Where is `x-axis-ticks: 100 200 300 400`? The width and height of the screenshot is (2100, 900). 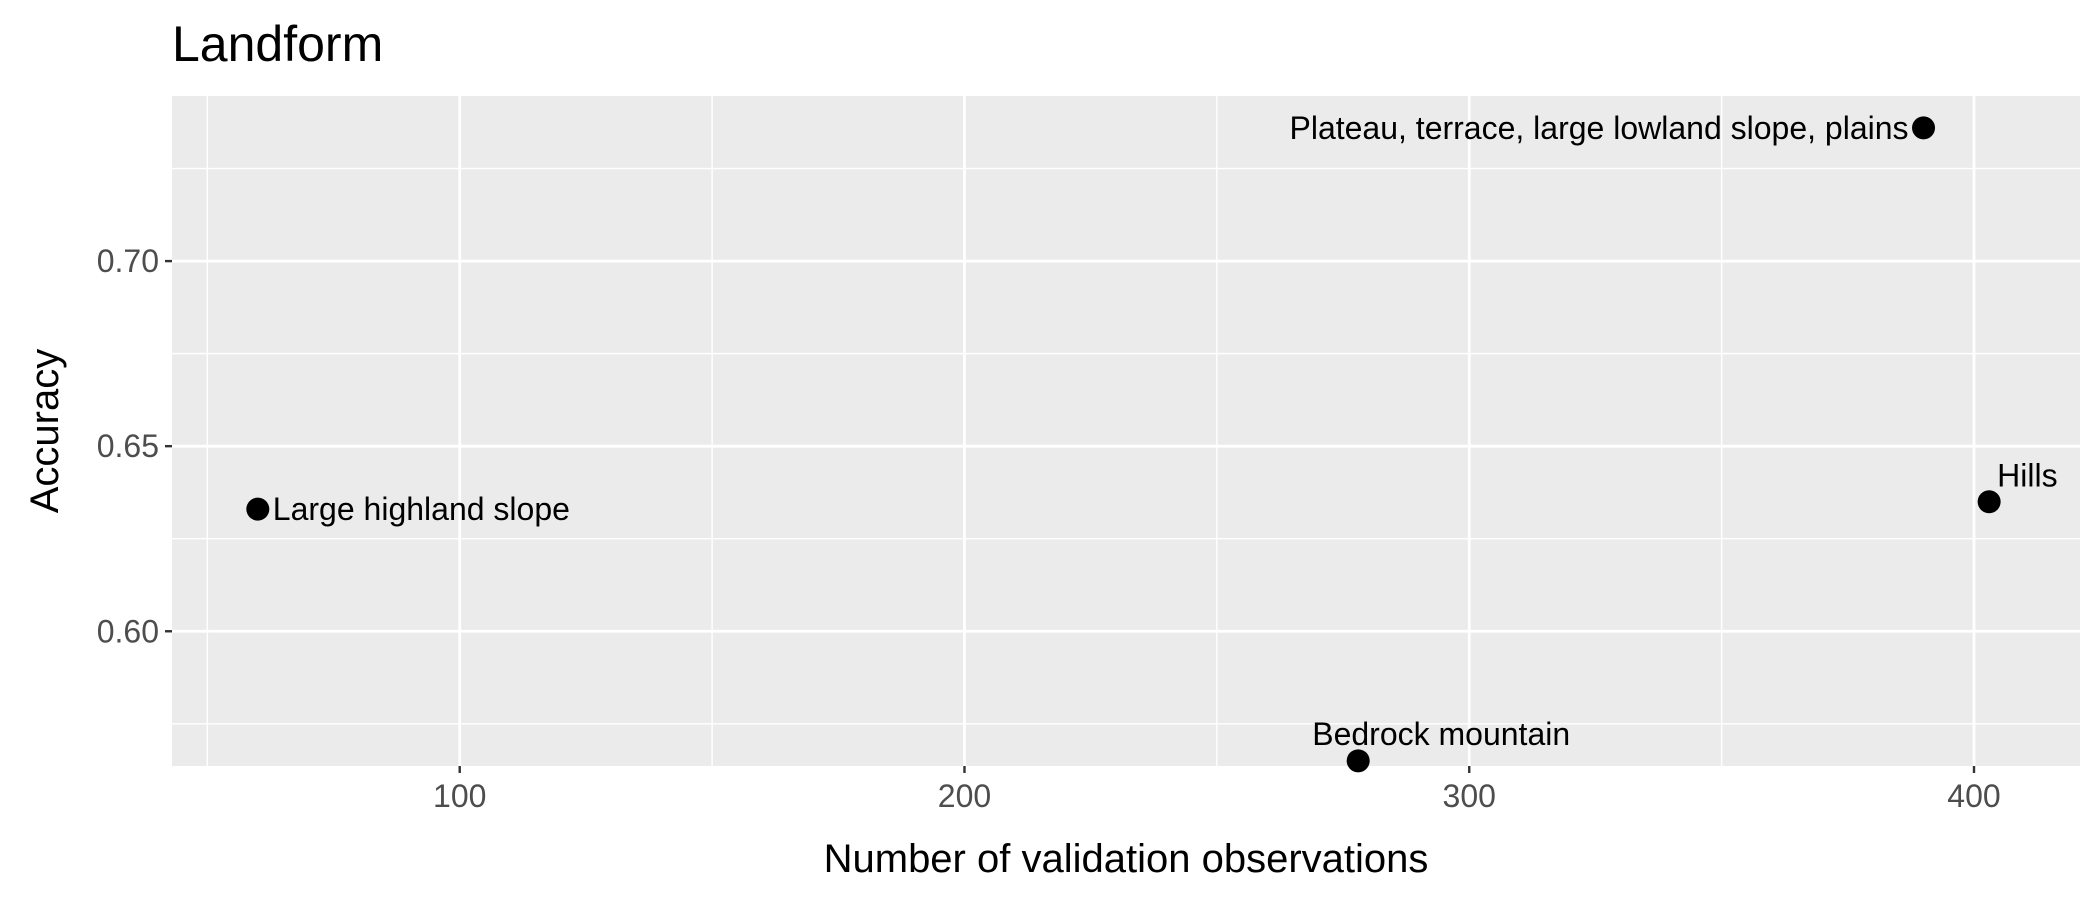 x-axis-ticks: 100 200 300 400 is located at coordinates (1217, 790).